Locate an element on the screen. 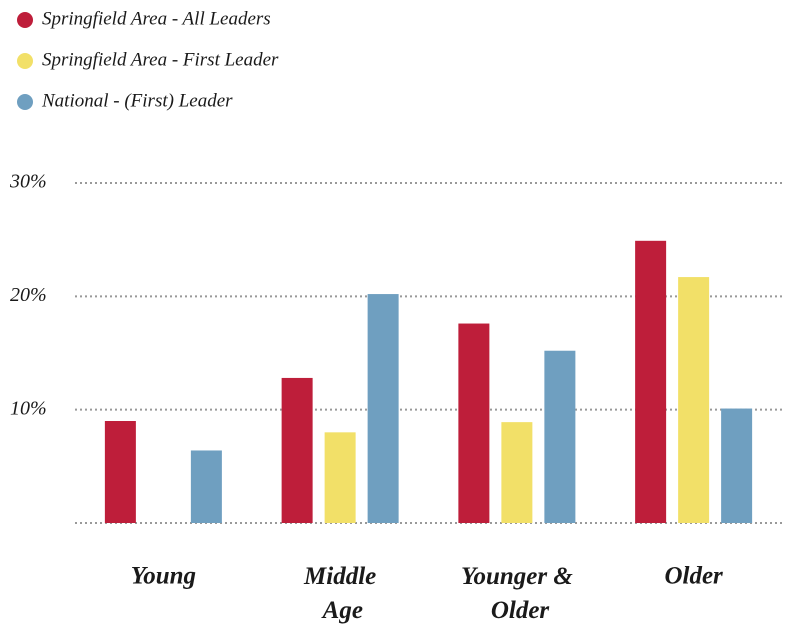 This screenshot has width=791, height=628. legend-label: National - (First) Leader is located at coordinates (137, 100).